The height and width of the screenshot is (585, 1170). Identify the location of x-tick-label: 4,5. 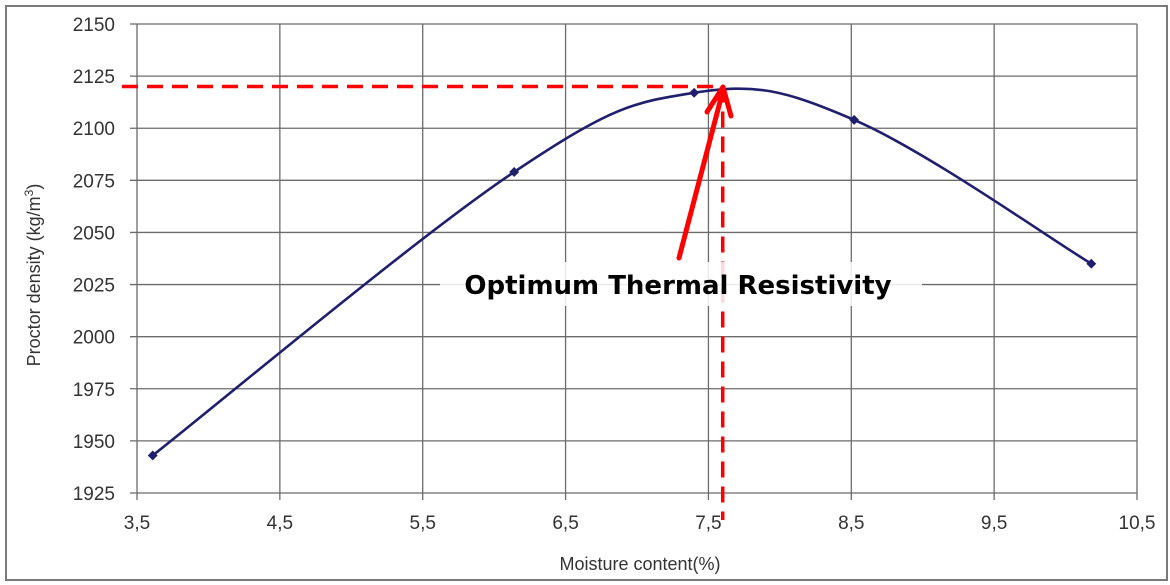
(280, 523).